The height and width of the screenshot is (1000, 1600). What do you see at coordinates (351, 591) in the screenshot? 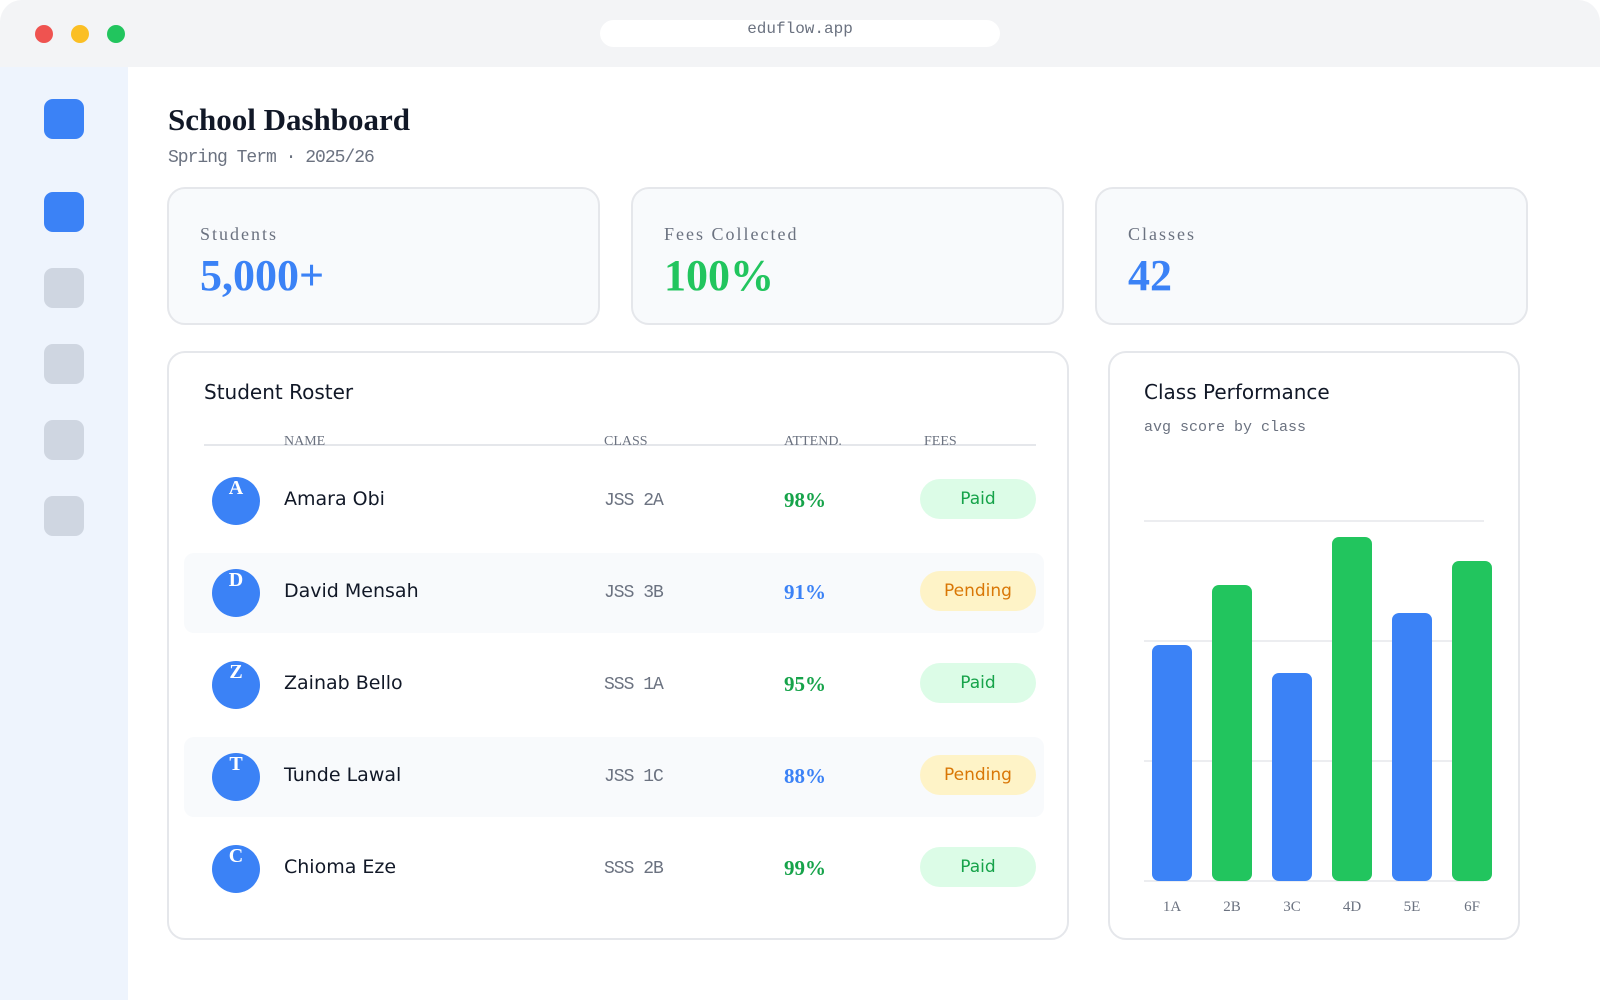
I see `student-name: David Mensah` at bounding box center [351, 591].